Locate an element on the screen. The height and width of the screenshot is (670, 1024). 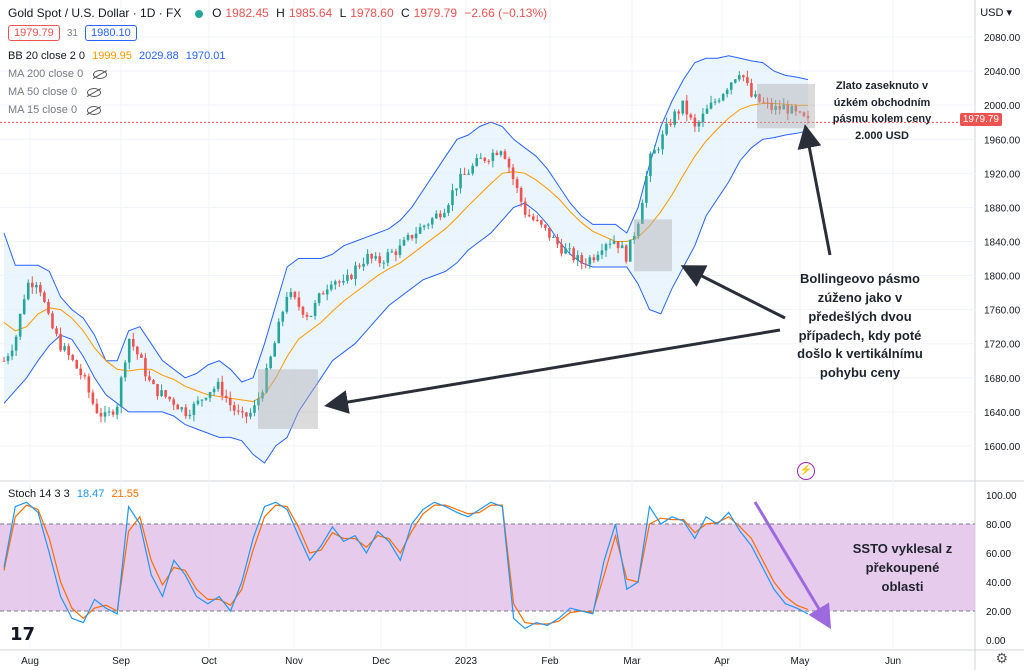
annotation-line: zúženo jako v is located at coordinates (860, 297).